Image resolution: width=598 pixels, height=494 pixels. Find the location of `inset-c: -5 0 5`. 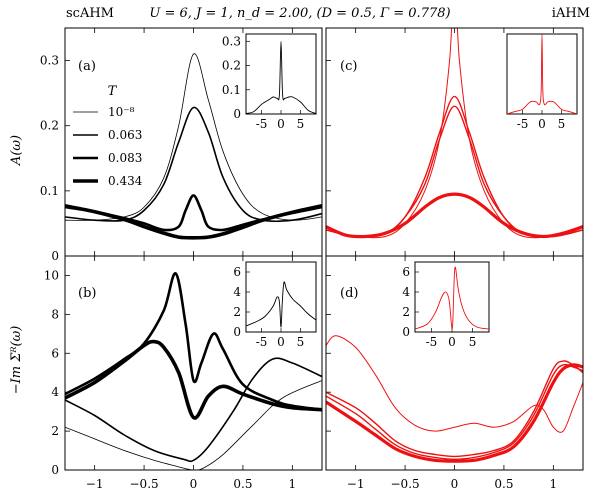

inset-c: -5 0 5 is located at coordinates (542, 82).